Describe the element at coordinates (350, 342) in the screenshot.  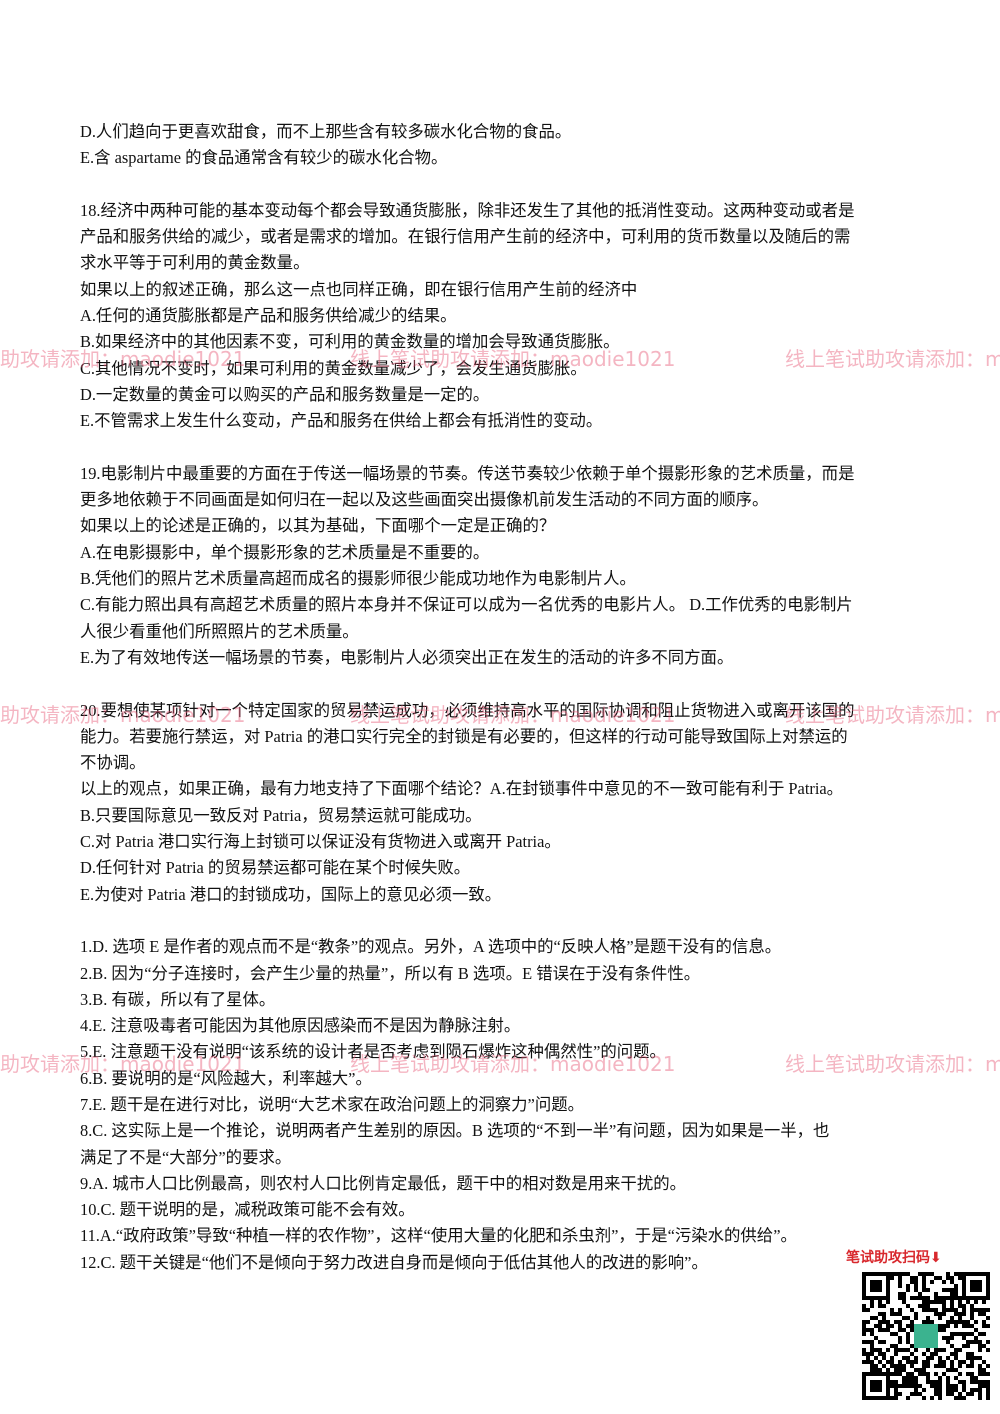
I see `text-line: B.如果经济中的其他因素不变，可利用的黄金数量的增加会导致通货膨胀。` at that location.